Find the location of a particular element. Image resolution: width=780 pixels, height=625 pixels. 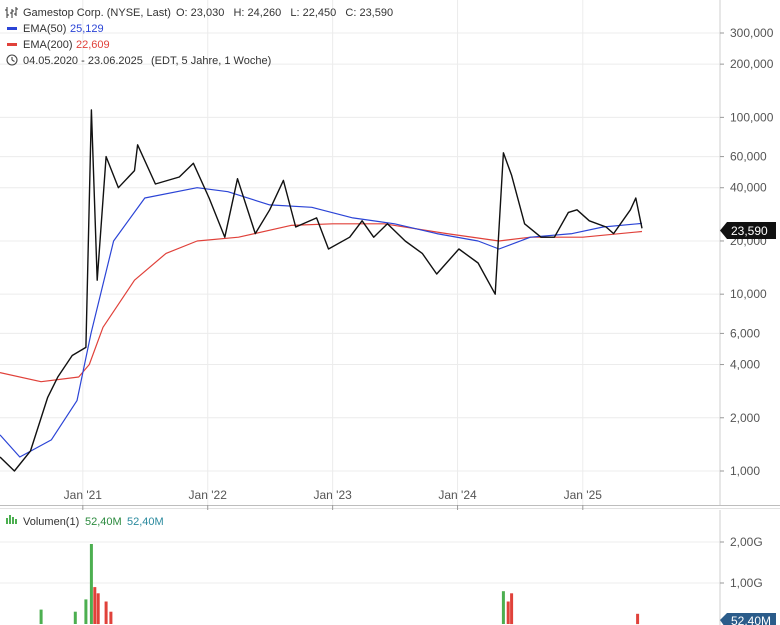

last-volume-badge-text: 52,40M is located at coordinates (751, 619).